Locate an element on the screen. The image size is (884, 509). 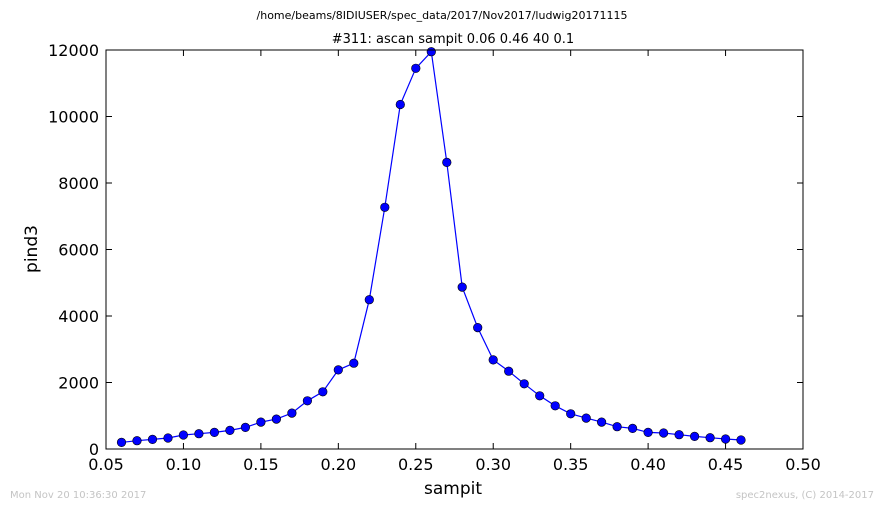
y-tick-label: 12000 is located at coordinates (73, 50).